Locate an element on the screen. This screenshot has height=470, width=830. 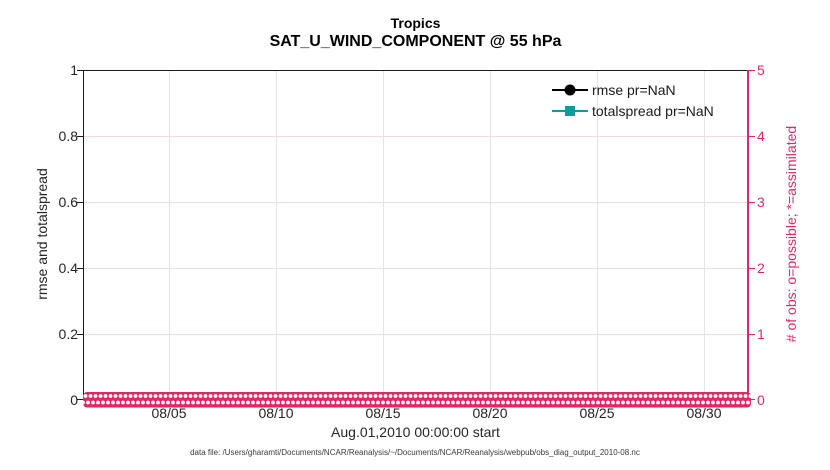
left-ytick-label: 0.4 is located at coordinates (68, 268).